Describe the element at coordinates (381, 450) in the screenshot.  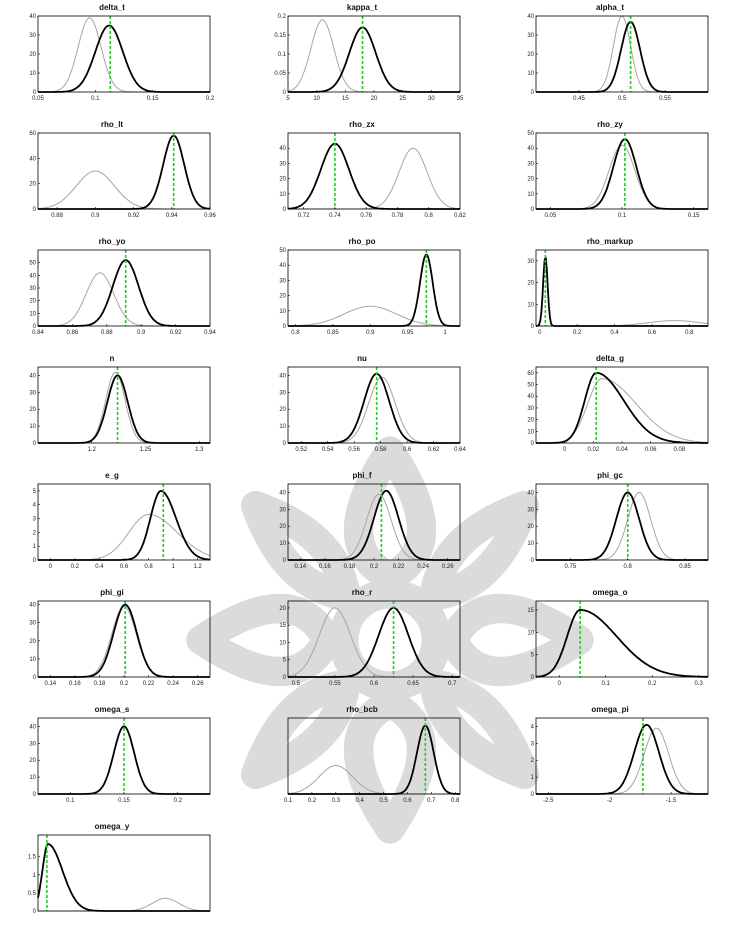
I see `x-tick-label: 0.58` at that location.